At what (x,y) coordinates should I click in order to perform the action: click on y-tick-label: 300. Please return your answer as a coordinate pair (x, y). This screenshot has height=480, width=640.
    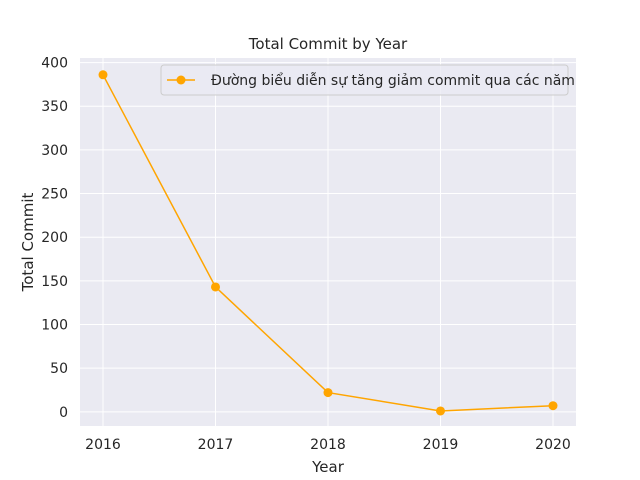
    Looking at the image, I should click on (54, 151).